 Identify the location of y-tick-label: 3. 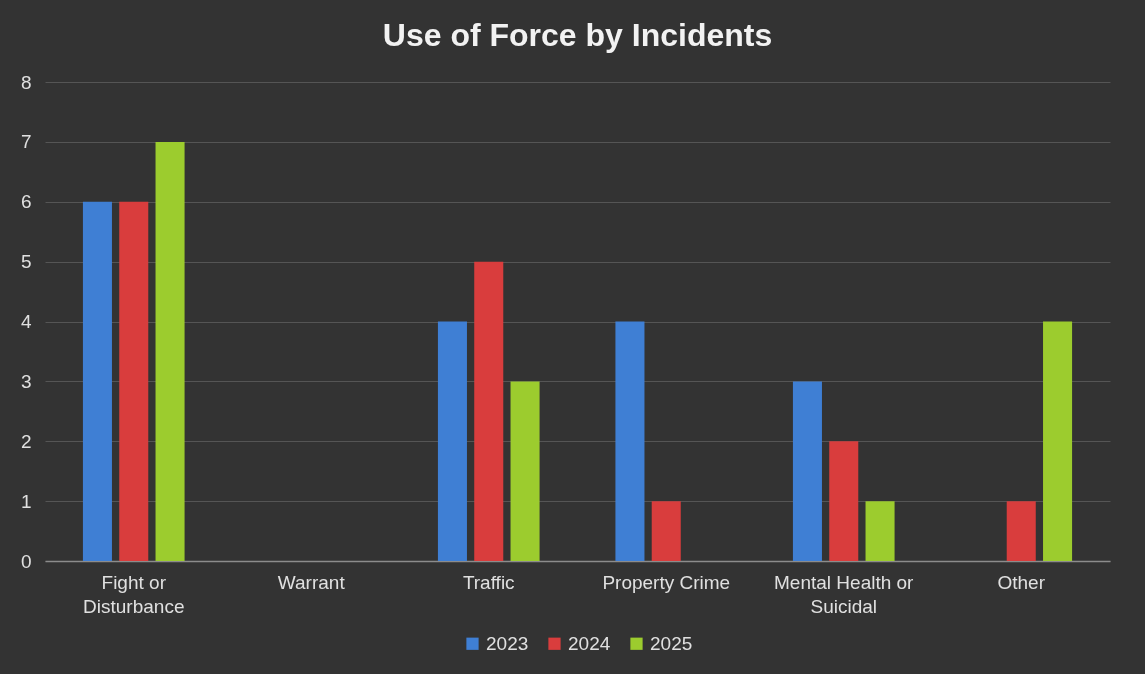
(26, 381).